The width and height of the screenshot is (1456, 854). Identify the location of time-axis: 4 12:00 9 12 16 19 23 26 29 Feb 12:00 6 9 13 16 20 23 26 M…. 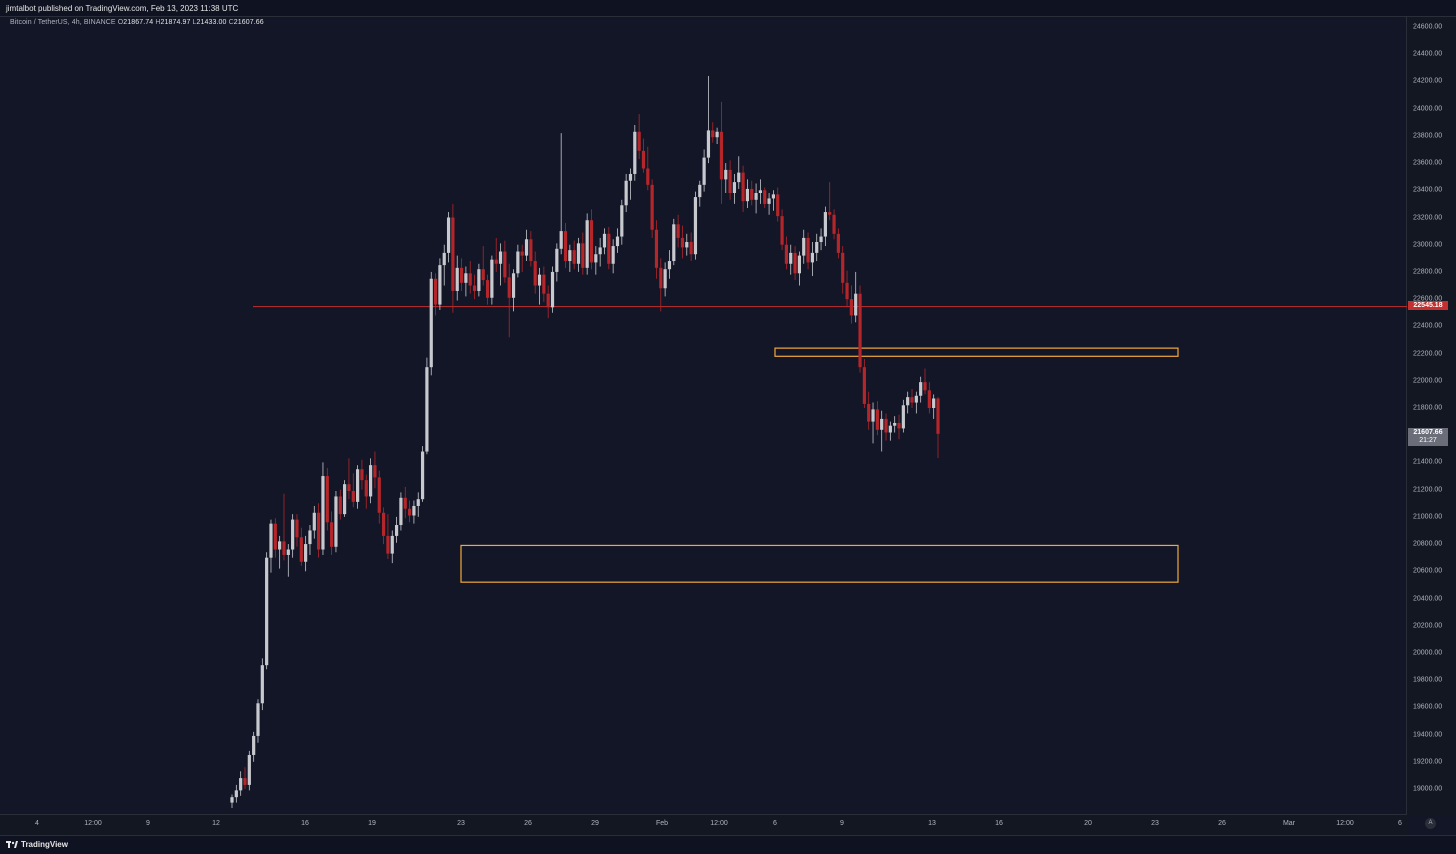
(703, 825).